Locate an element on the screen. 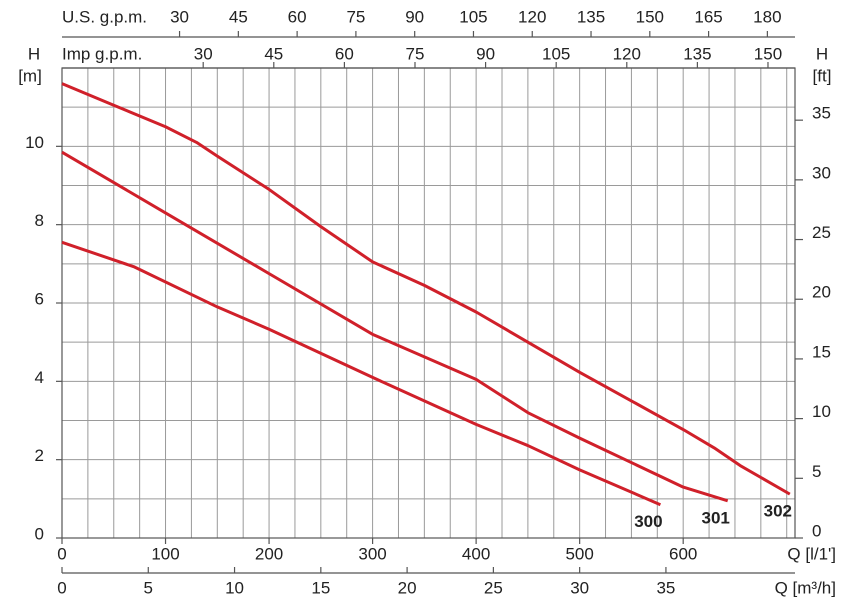 The height and width of the screenshot is (605, 848). x-tick-label: 300 is located at coordinates (372, 553).